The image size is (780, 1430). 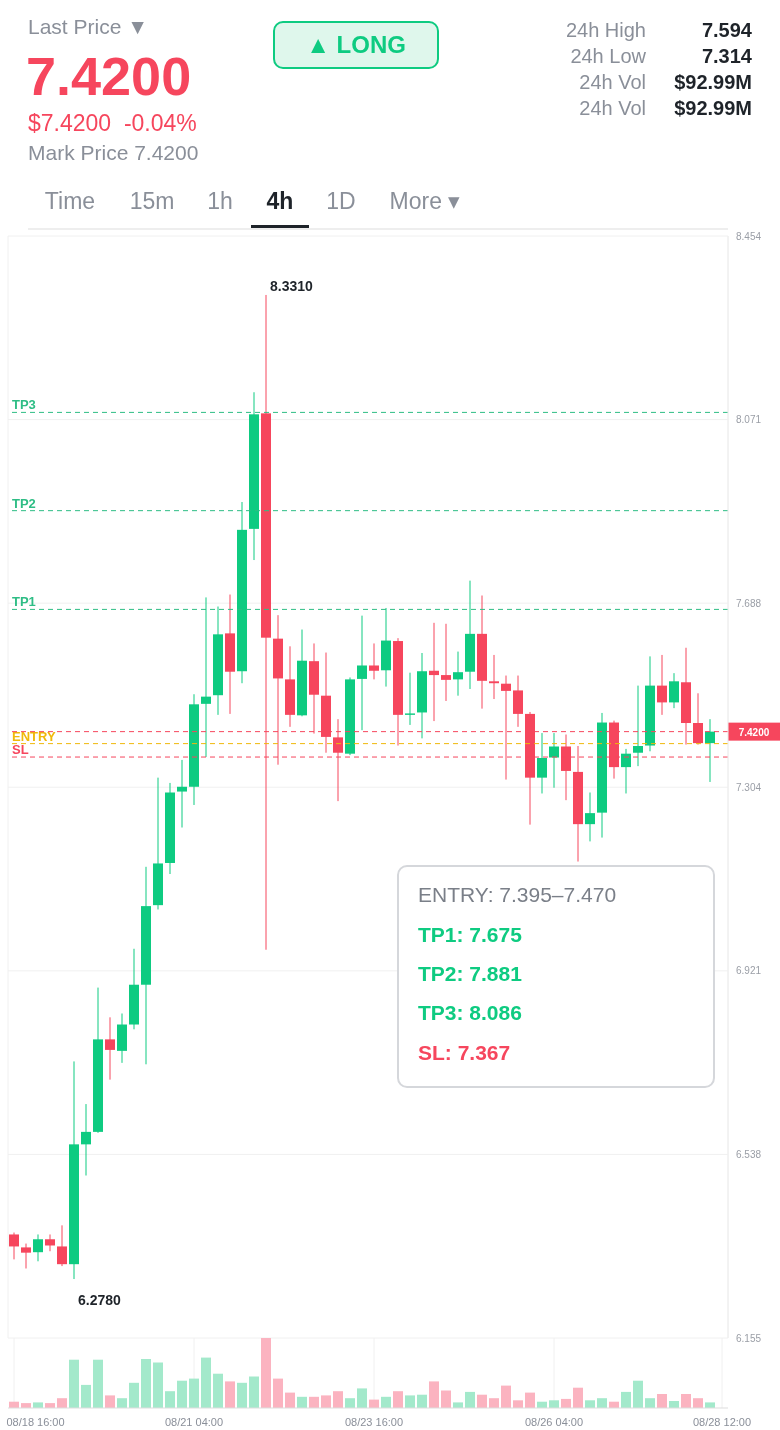 What do you see at coordinates (24, 602) in the screenshot?
I see `ref-line-label: TP1` at bounding box center [24, 602].